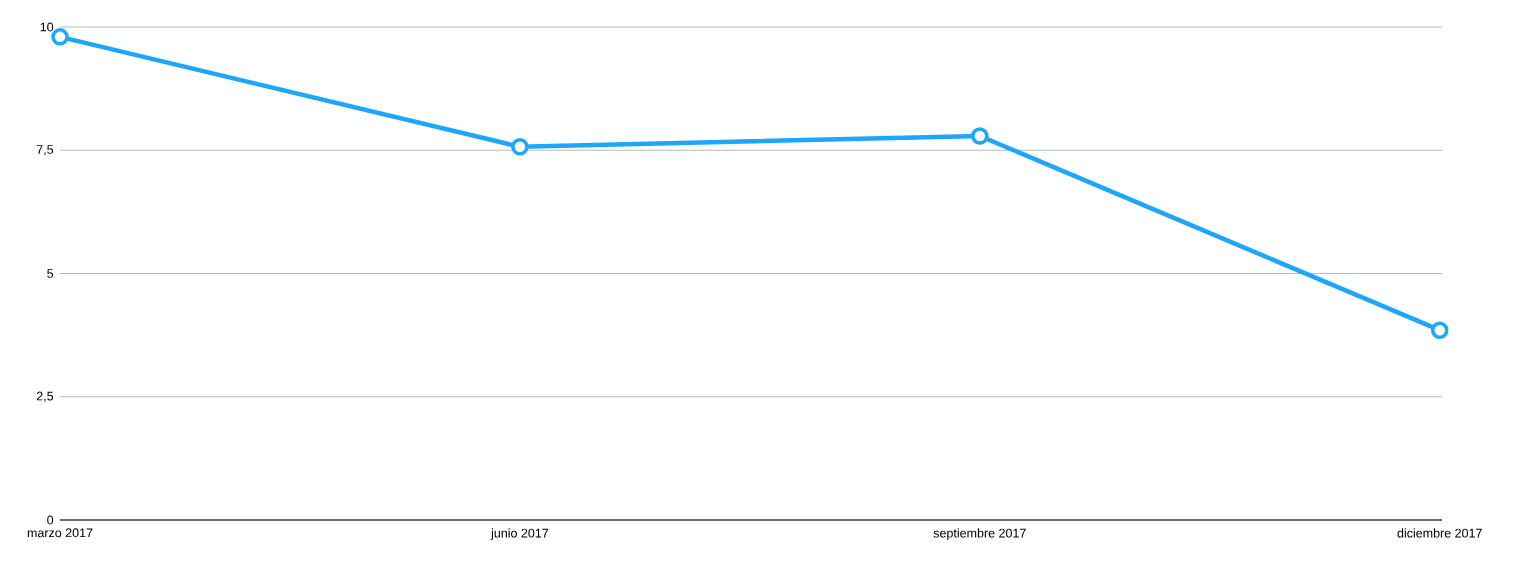  What do you see at coordinates (50, 273) in the screenshot?
I see `y-tick-label: 5` at bounding box center [50, 273].